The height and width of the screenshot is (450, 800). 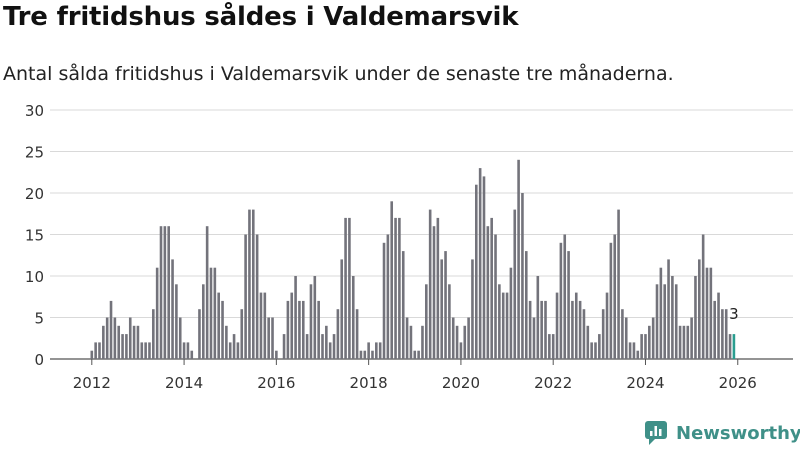 What do you see at coordinates (34, 111) in the screenshot?
I see `y-tick-label: 30` at bounding box center [34, 111].